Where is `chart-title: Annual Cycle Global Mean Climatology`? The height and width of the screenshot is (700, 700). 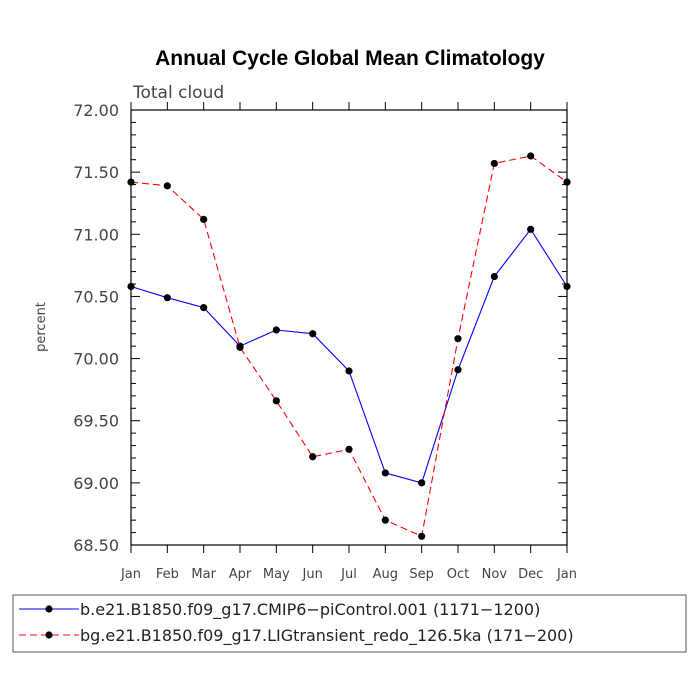
chart-title: Annual Cycle Global Mean Climatology is located at coordinates (350, 58).